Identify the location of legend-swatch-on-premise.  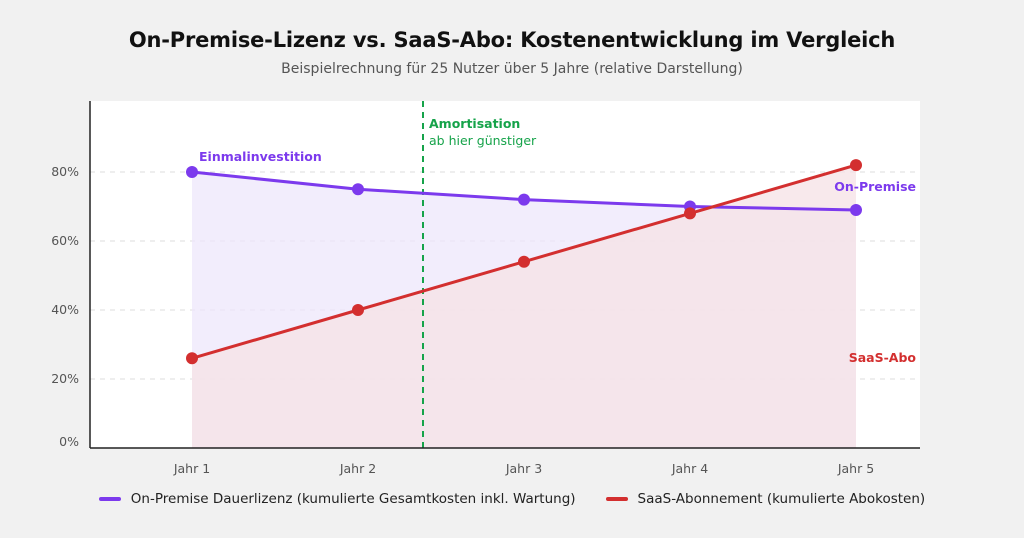
(109, 499).